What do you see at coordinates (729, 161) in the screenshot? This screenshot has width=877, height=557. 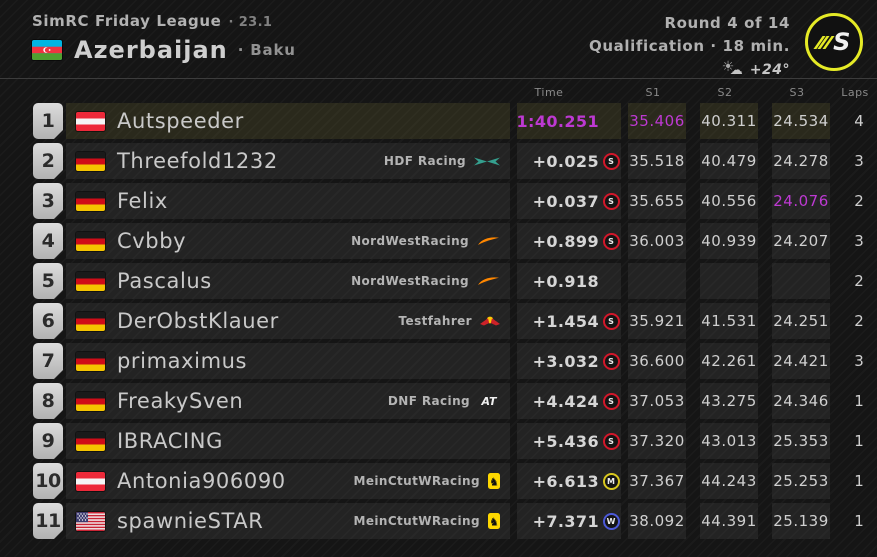 I see `sector2-time: 40.479` at bounding box center [729, 161].